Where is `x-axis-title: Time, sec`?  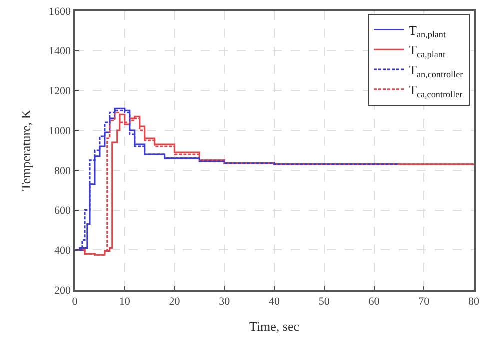 x-axis-title: Time, sec is located at coordinates (274, 326).